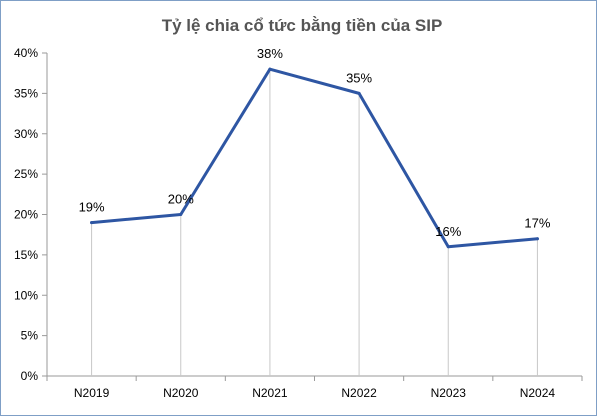 This screenshot has width=599, height=418. I want to click on x-tick-label: N2022, so click(359, 393).